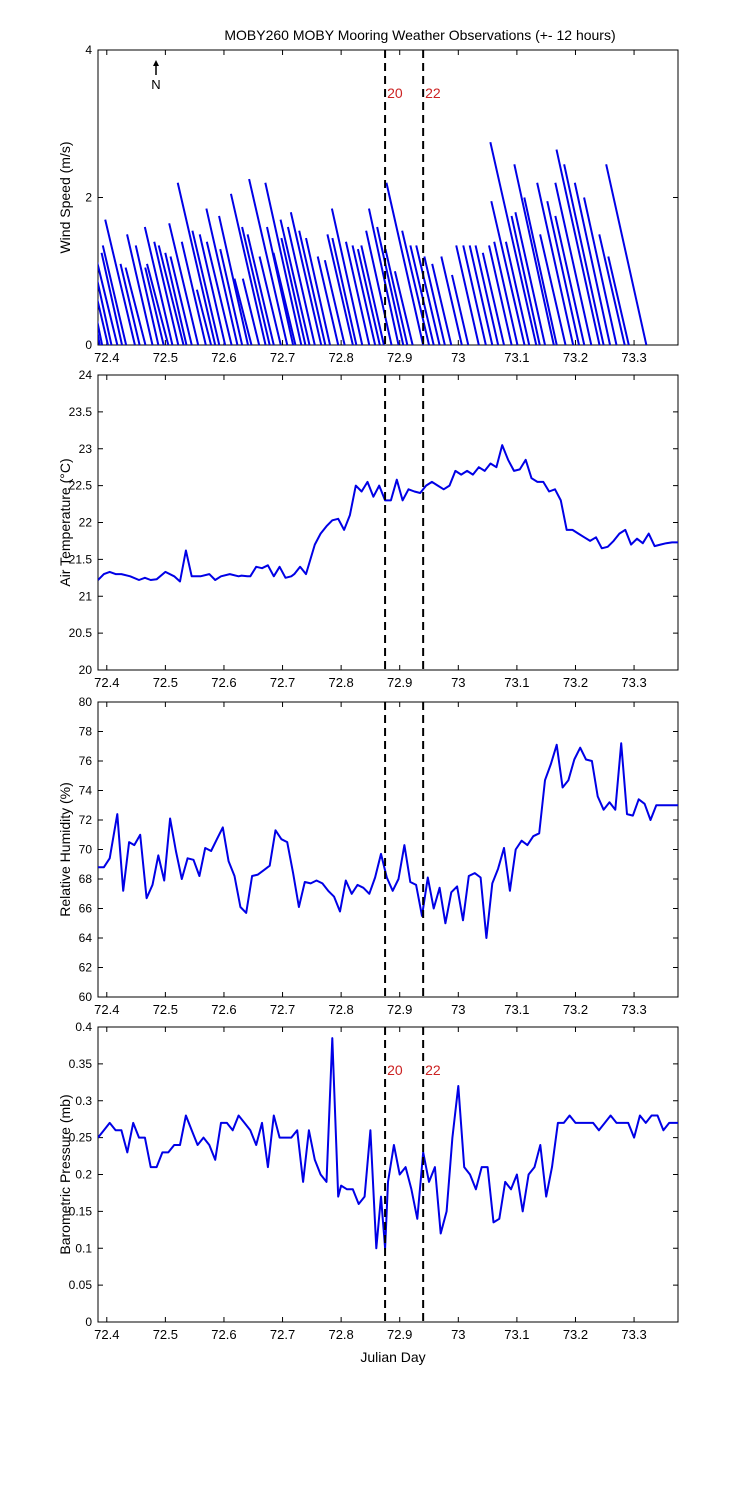 The width and height of the screenshot is (750, 1500). Describe the element at coordinates (86, 968) in the screenshot. I see `y-tick-label: 62` at that location.